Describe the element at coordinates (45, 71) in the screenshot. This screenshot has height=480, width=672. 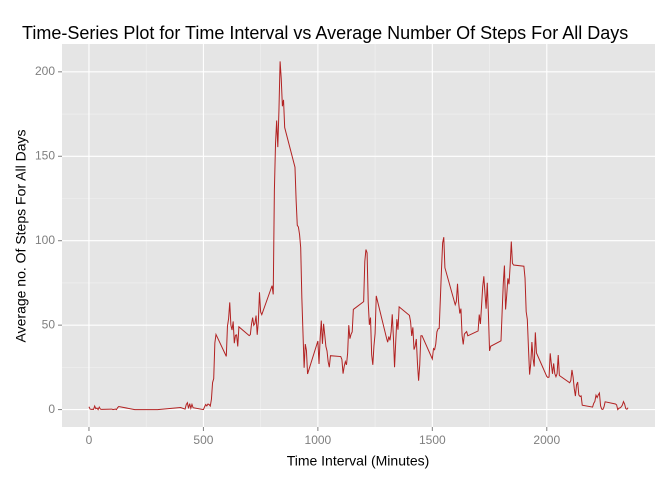
I see `y-tick-label: 200` at that location.